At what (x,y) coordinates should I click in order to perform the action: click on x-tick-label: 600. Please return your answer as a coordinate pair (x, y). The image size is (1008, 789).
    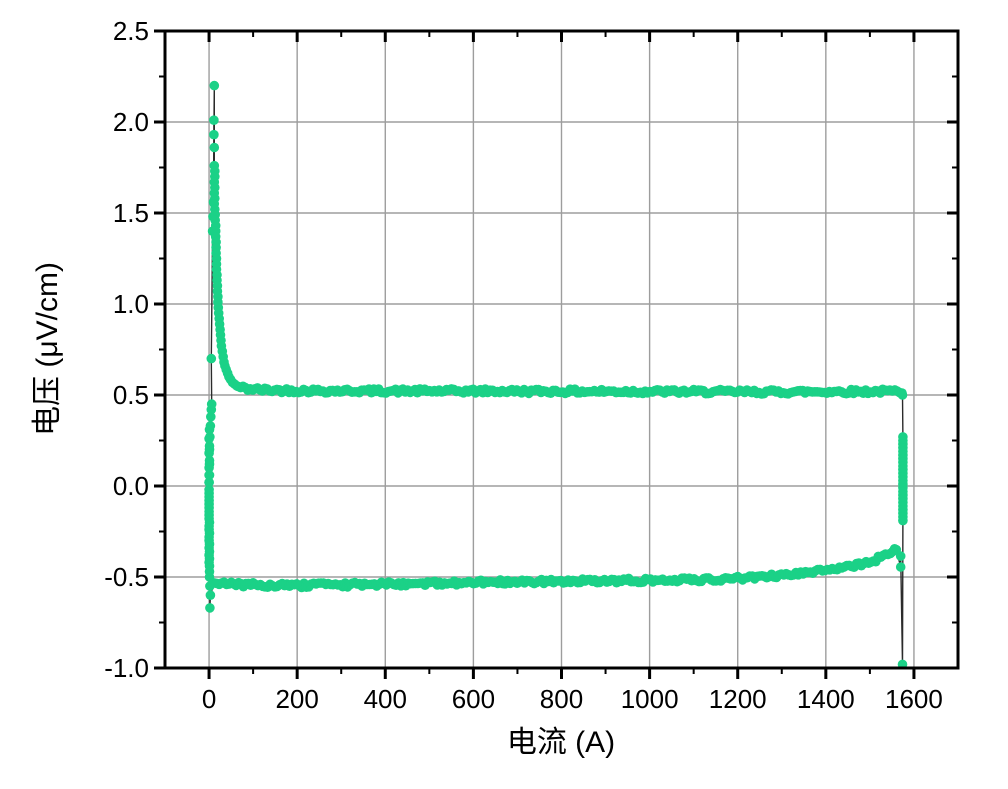
    Looking at the image, I should click on (473, 699).